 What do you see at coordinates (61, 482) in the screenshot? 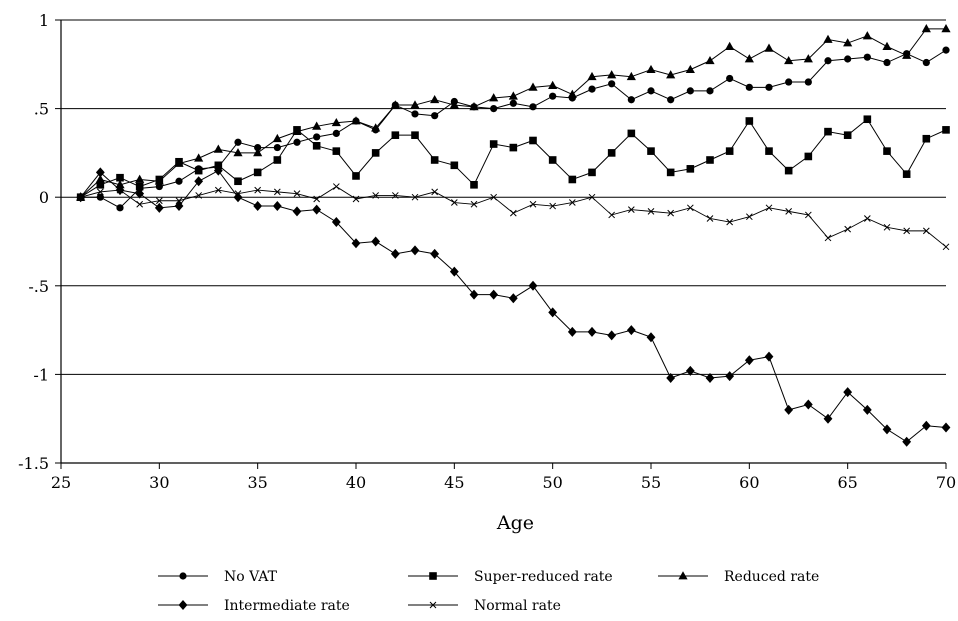
I see `x-tick-label: 25` at bounding box center [61, 482].